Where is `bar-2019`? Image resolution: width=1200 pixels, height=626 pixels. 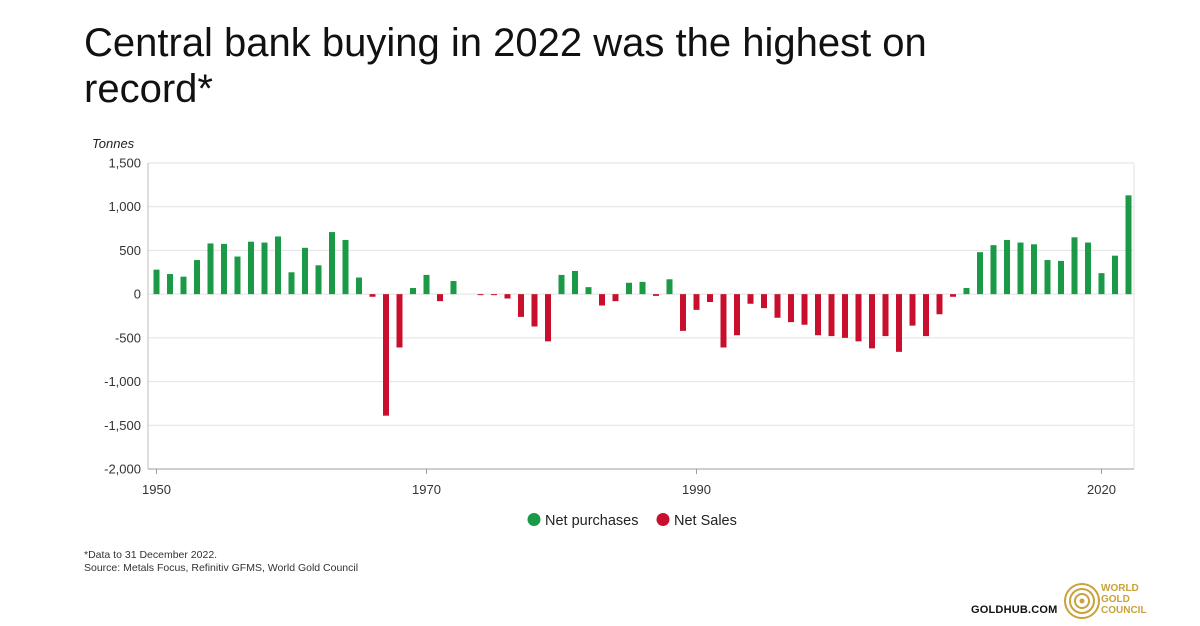
bar-2019 is located at coordinates (1088, 268).